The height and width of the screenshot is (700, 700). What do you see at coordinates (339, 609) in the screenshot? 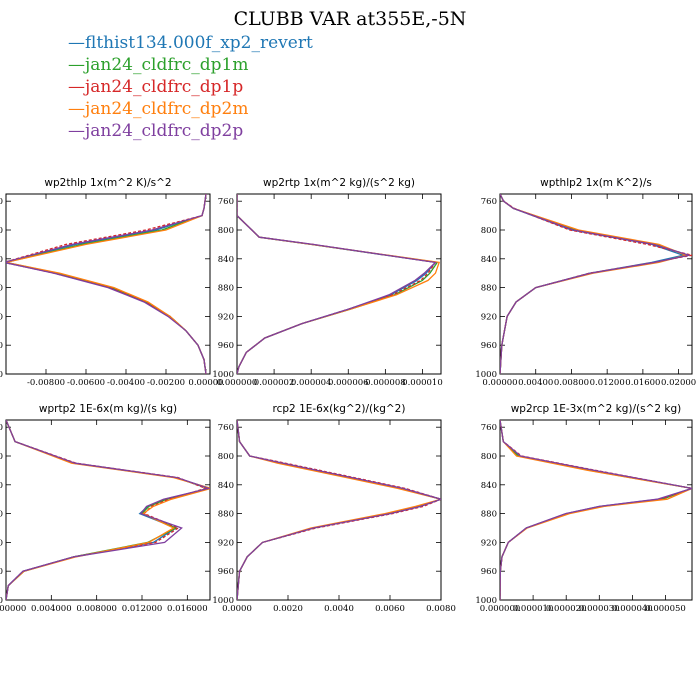
I see `x-tick-label: 0.0040` at bounding box center [339, 609].